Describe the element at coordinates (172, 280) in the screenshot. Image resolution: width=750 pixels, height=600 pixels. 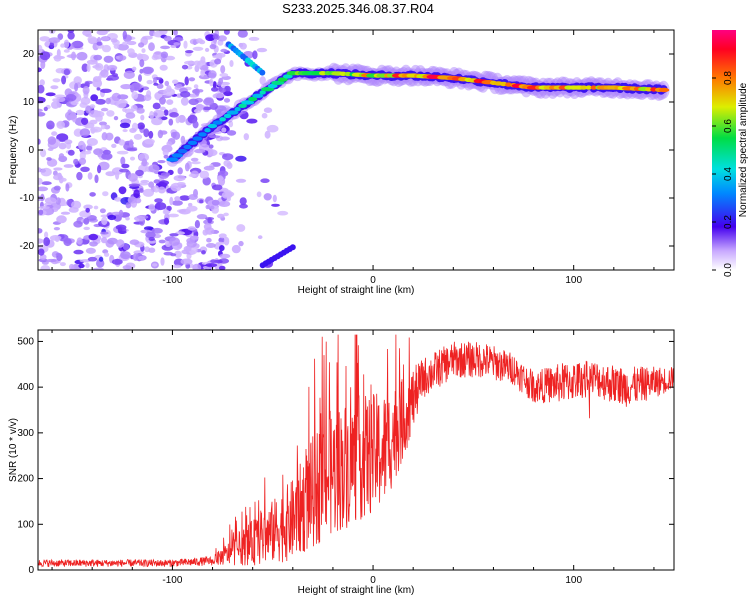
I see `heatmap-xtick-label: -100` at that location.